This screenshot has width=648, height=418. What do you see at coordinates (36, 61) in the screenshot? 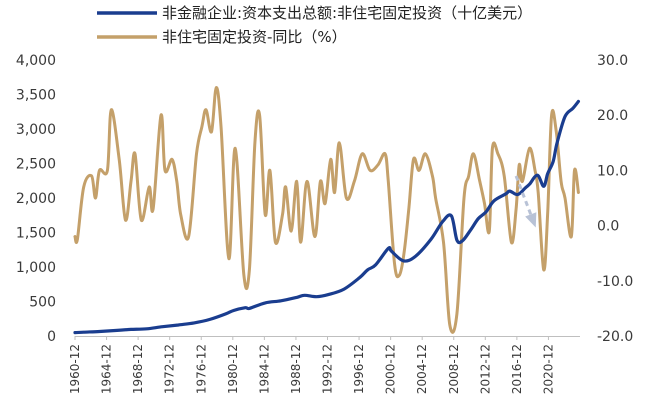
I see `y-left-tick-label: 4,000` at bounding box center [36, 61].